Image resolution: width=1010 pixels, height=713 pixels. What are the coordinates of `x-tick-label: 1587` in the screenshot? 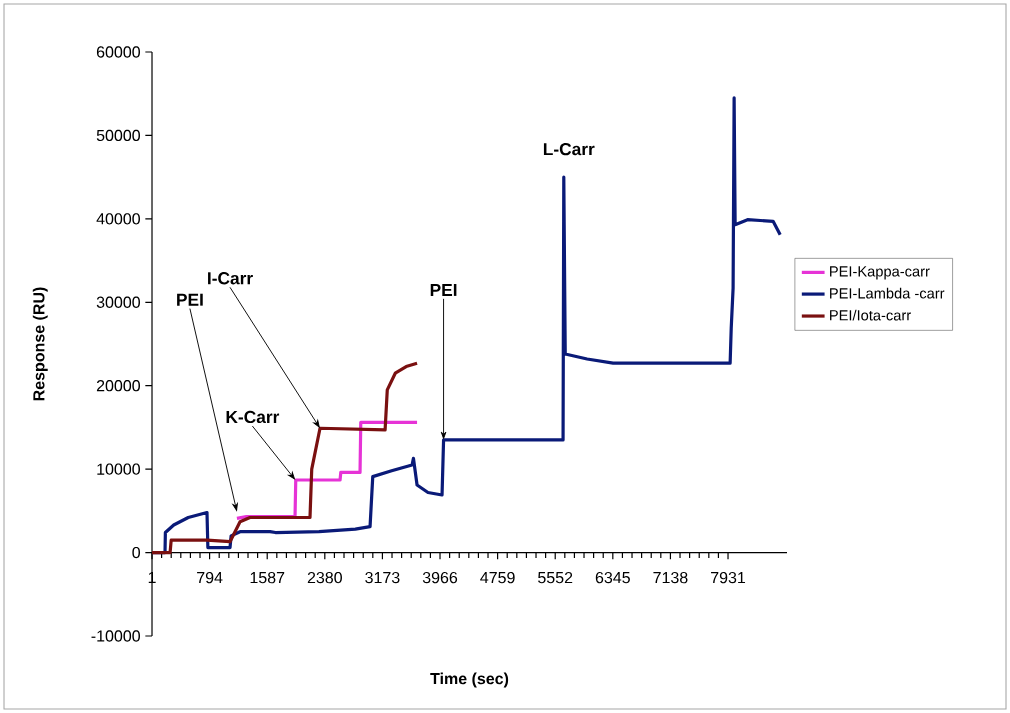 It's located at (267, 577).